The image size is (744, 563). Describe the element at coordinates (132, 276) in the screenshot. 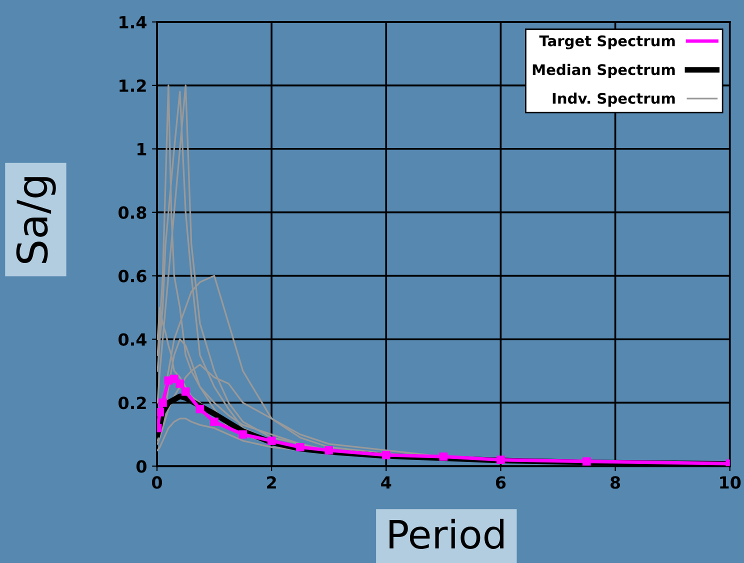

I see `y-tick-label: 0.6` at that location.